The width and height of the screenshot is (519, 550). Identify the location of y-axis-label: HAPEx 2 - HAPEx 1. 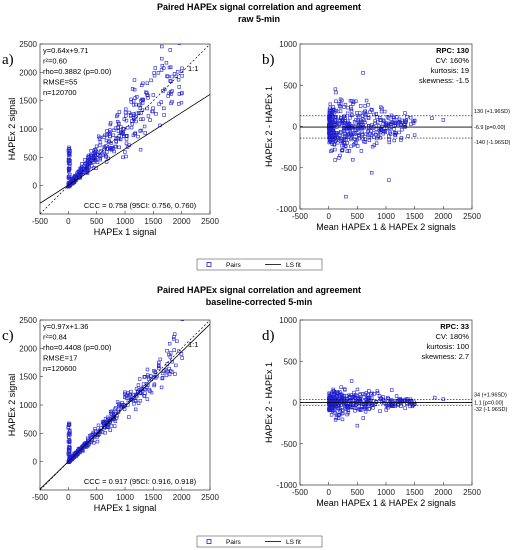
(269, 126).